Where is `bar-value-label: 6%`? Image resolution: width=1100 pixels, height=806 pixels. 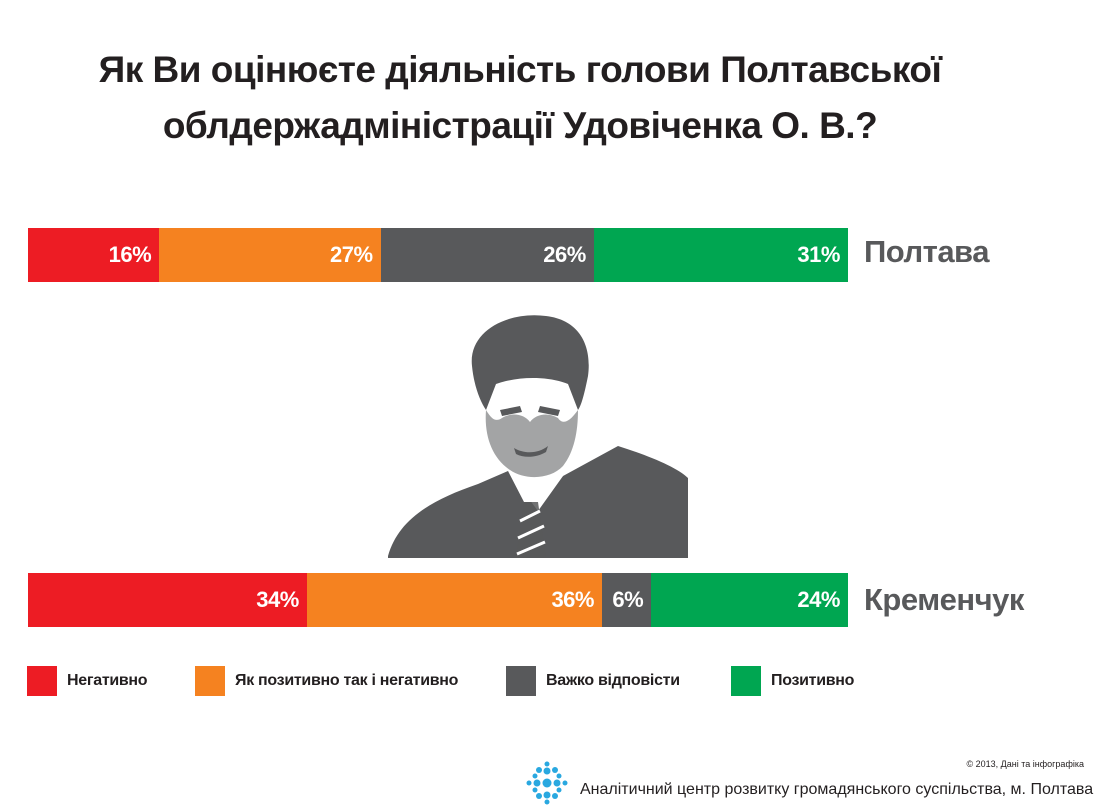
bar-value-label: 6% is located at coordinates (628, 599).